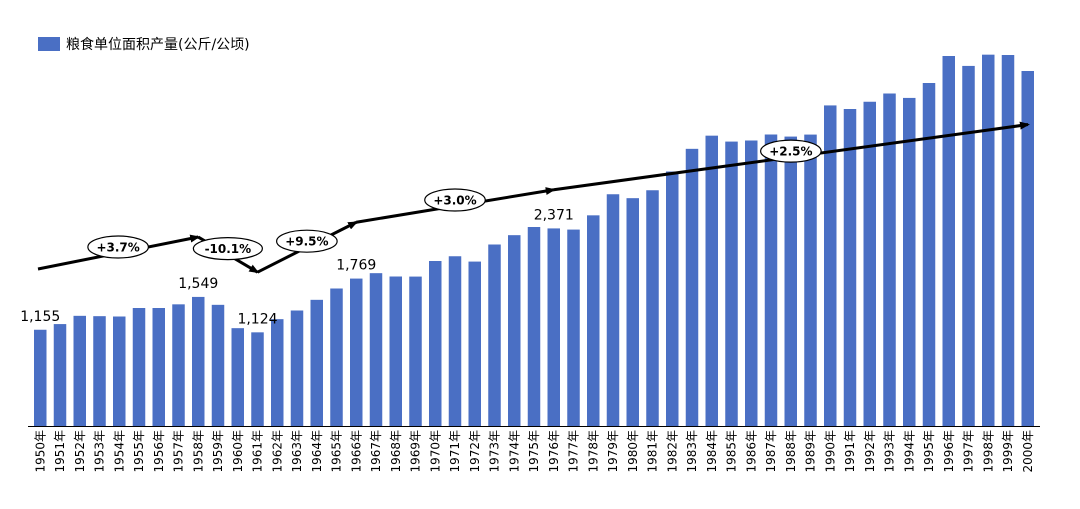 Image resolution: width=1080 pixels, height=509 pixels. What do you see at coordinates (534, 326) in the screenshot?
I see `bar-1975年` at bounding box center [534, 326].